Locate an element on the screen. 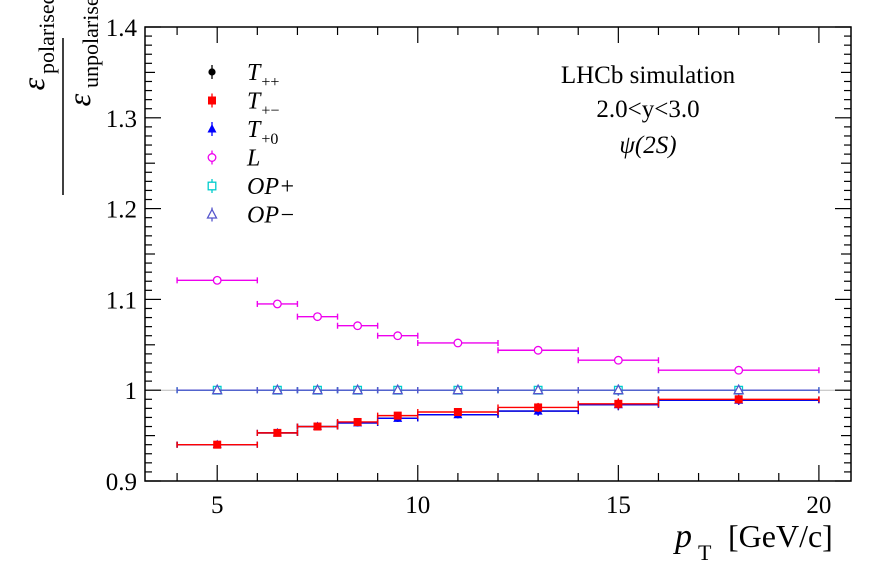 Image resolution: width=896 pixels, height=572 pixels. legend-label: OP+ is located at coordinates (271, 187).